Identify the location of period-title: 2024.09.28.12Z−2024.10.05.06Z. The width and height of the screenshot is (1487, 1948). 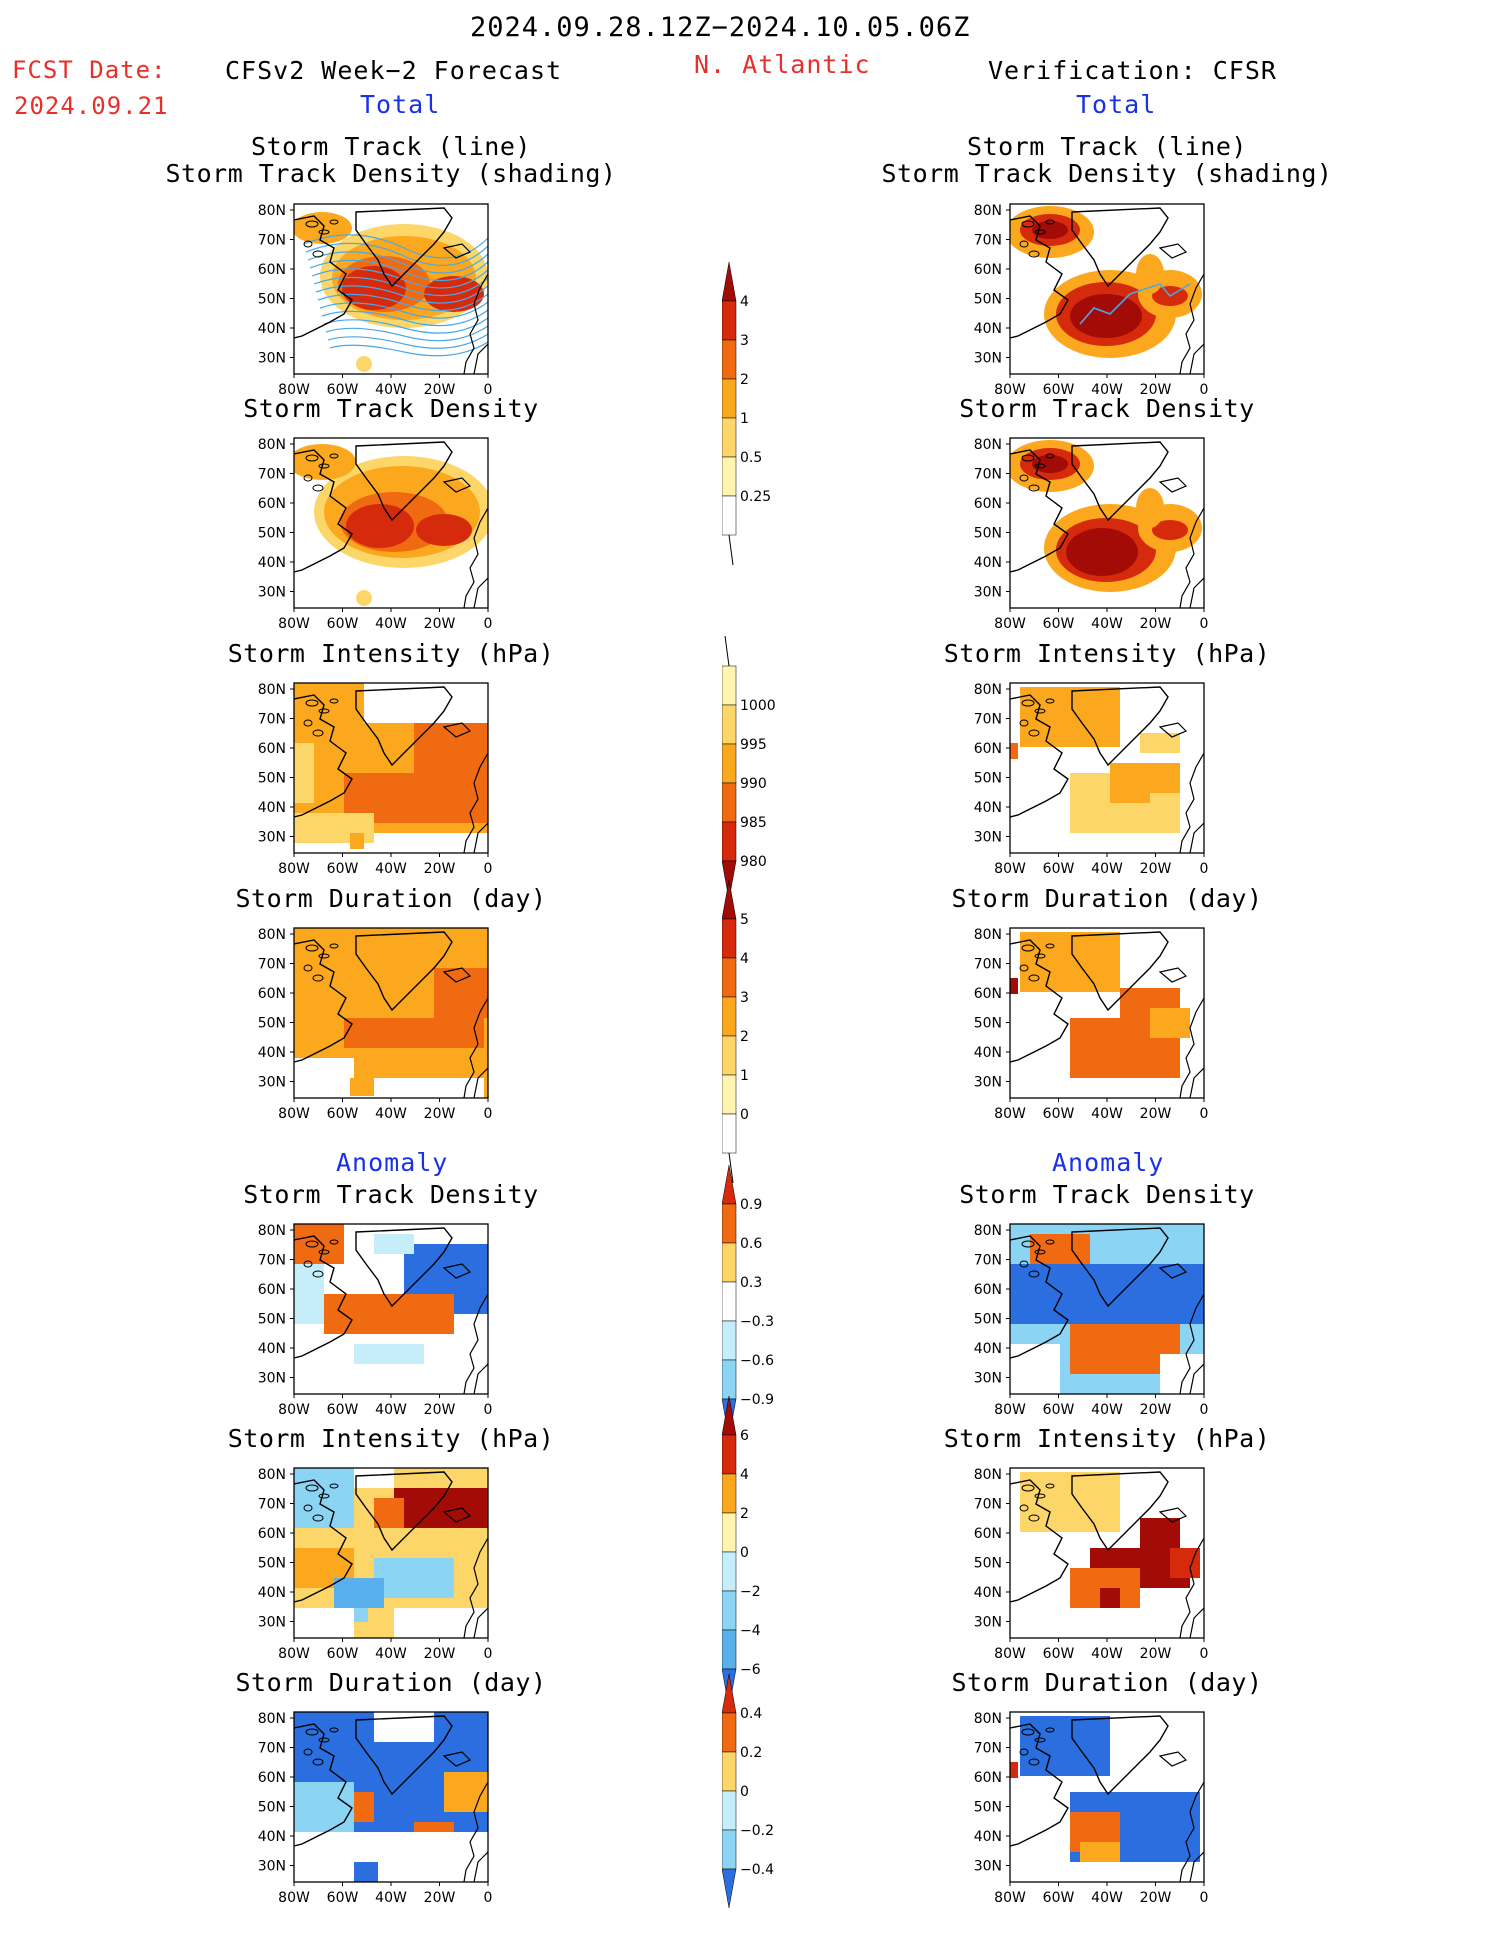
(720, 27).